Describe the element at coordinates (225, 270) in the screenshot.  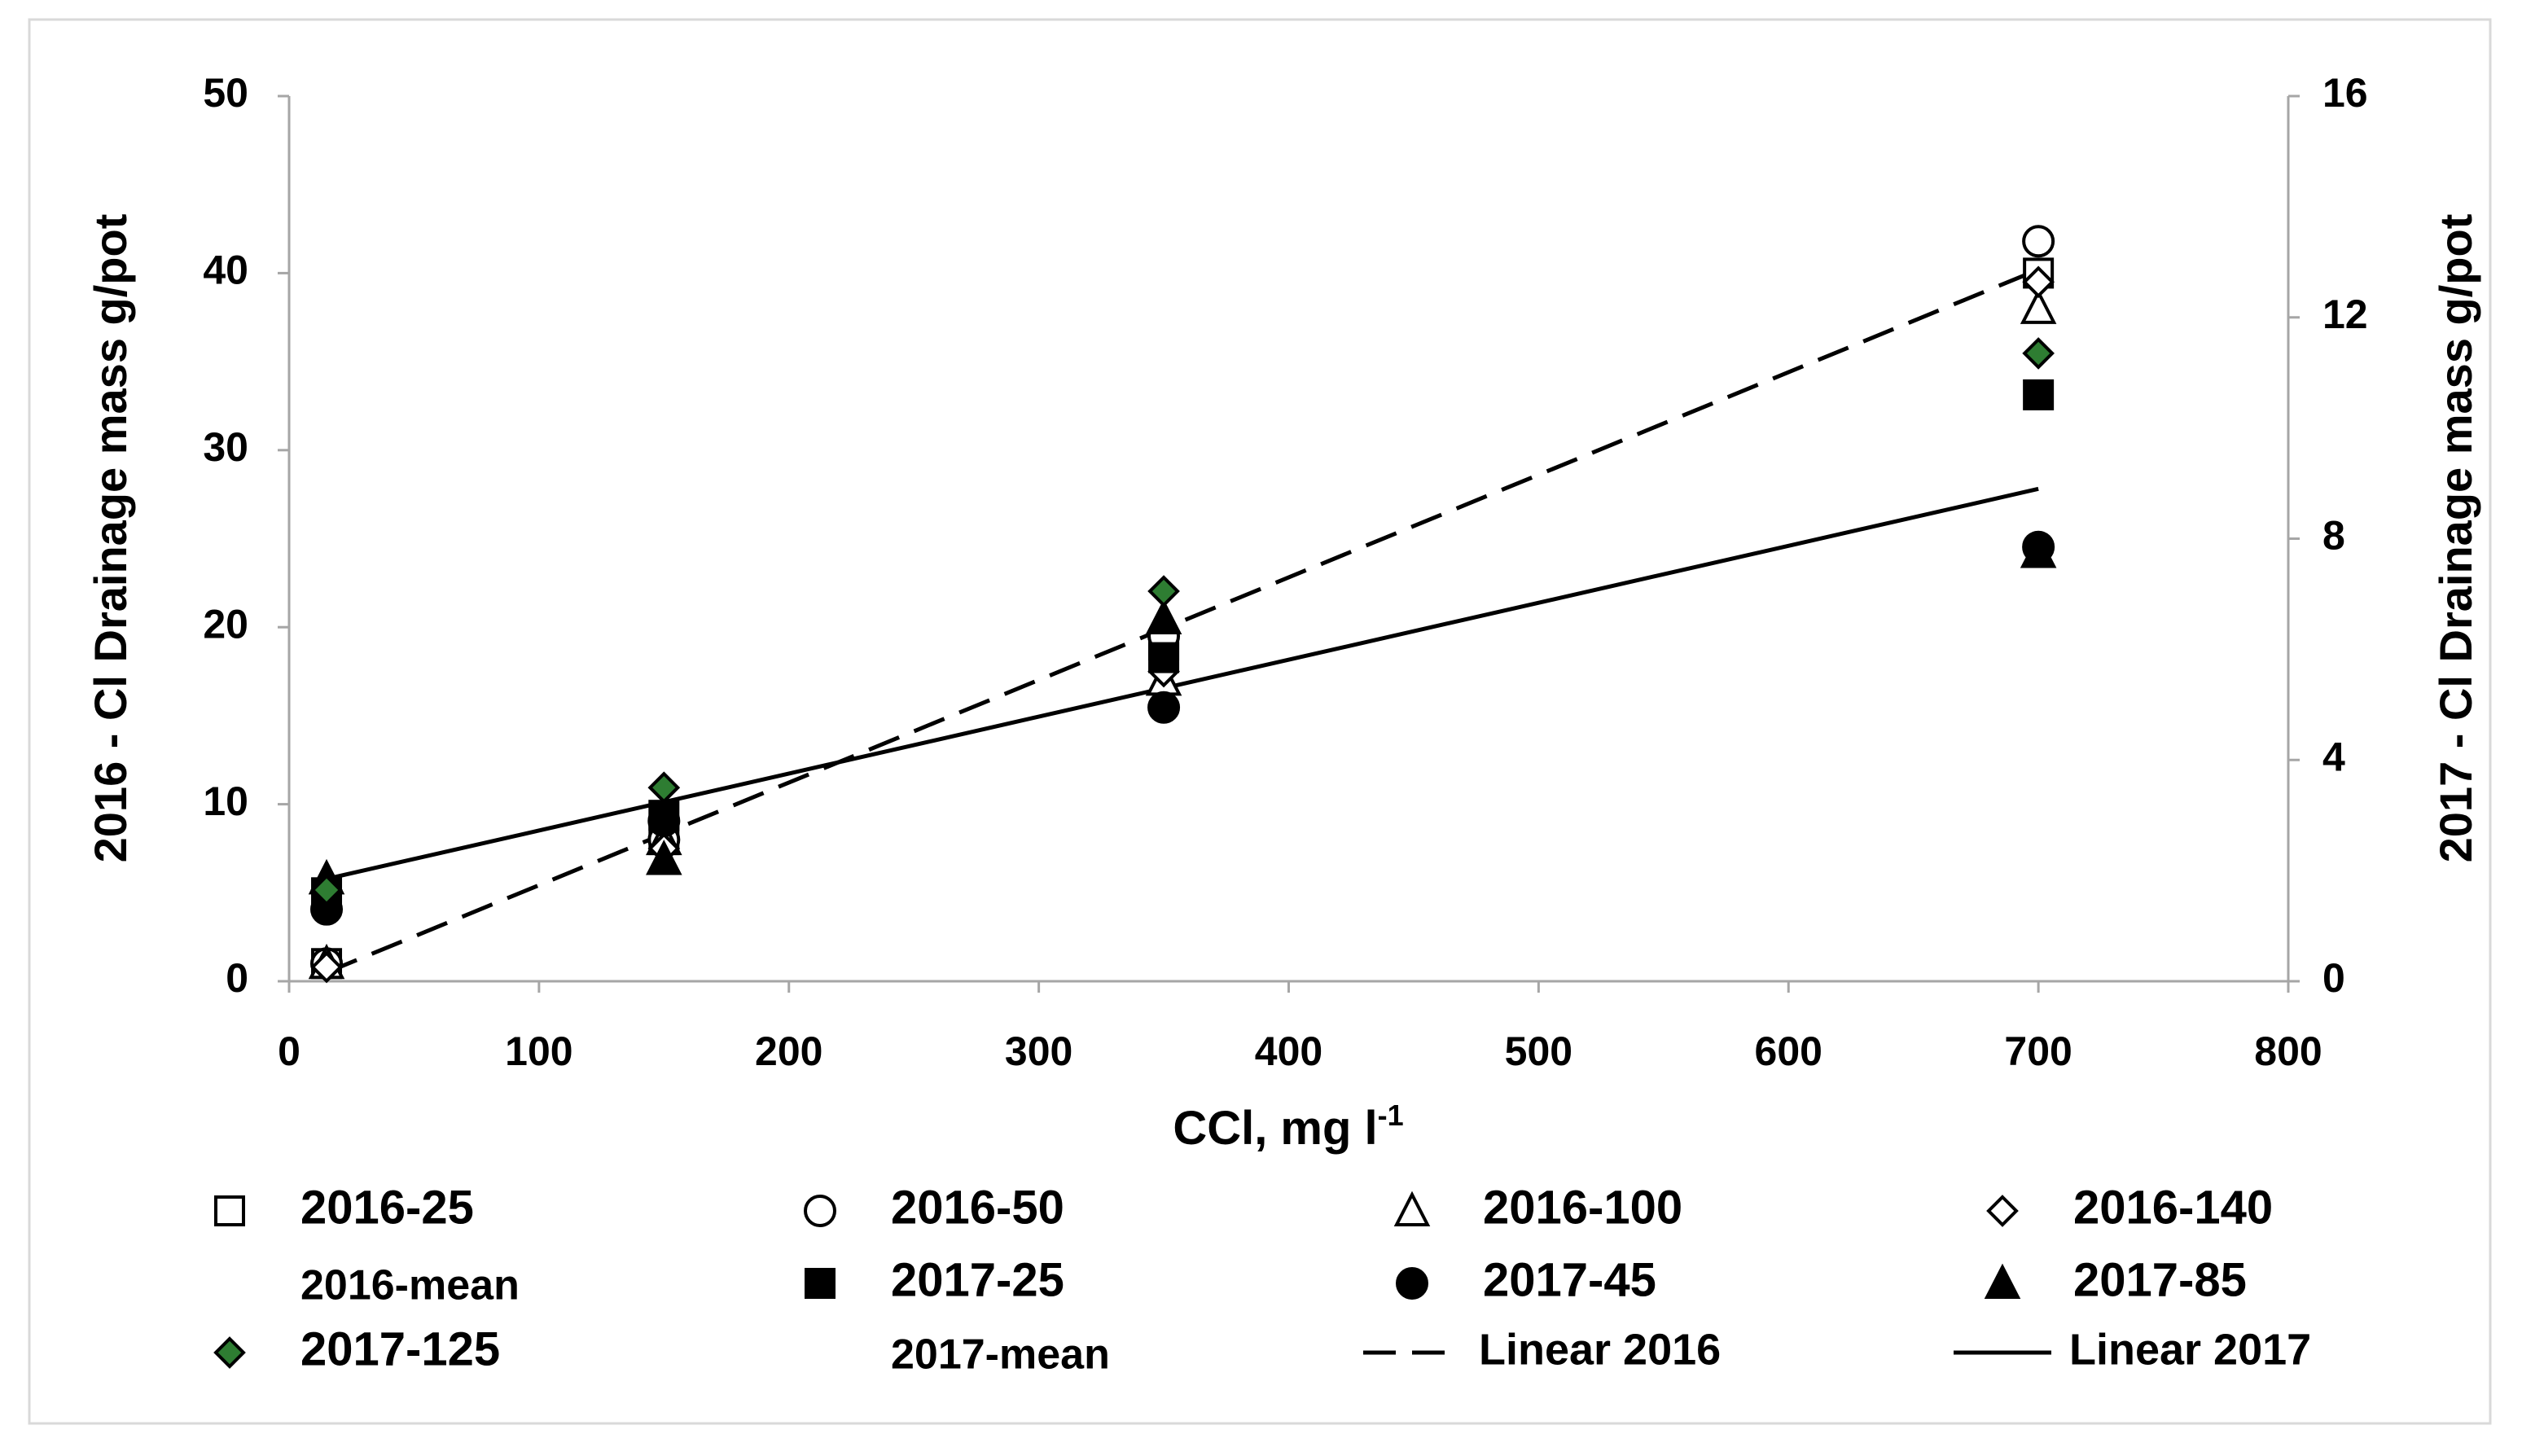
I see `y-tick-label: 40` at that location.